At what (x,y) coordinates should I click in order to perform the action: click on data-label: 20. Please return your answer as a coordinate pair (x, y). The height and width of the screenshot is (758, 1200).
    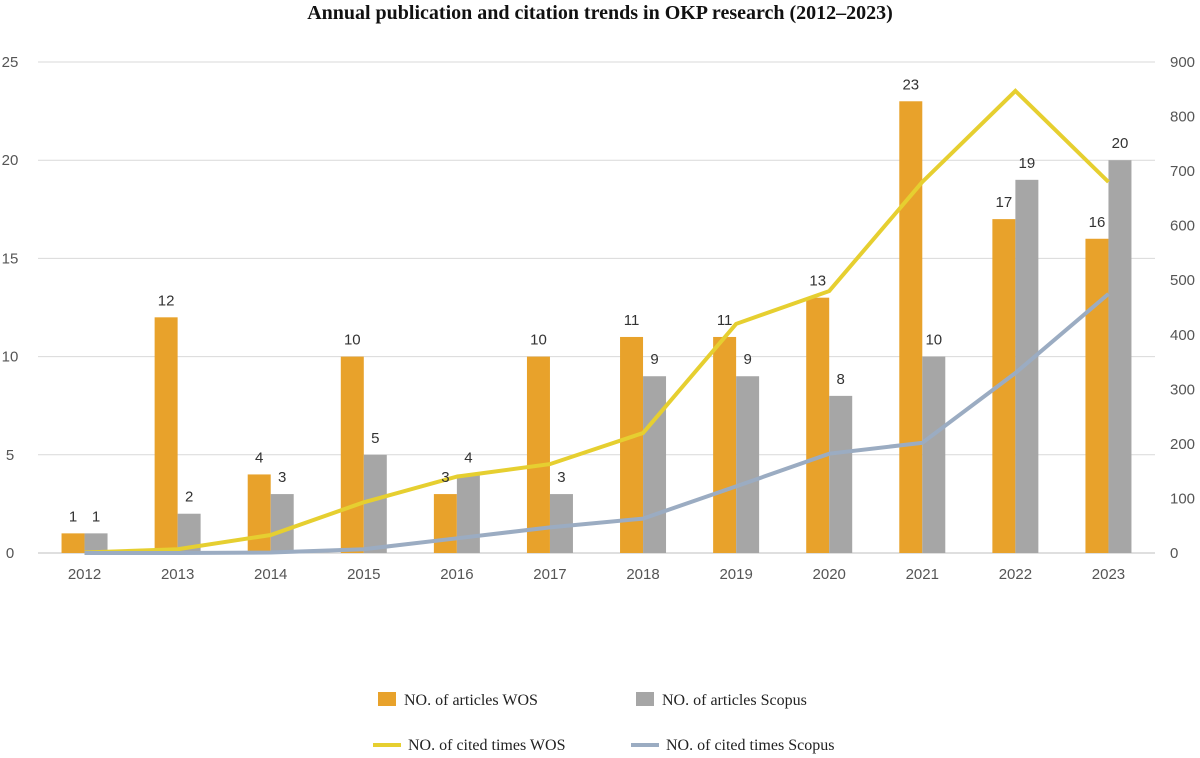
    Looking at the image, I should click on (1120, 143).